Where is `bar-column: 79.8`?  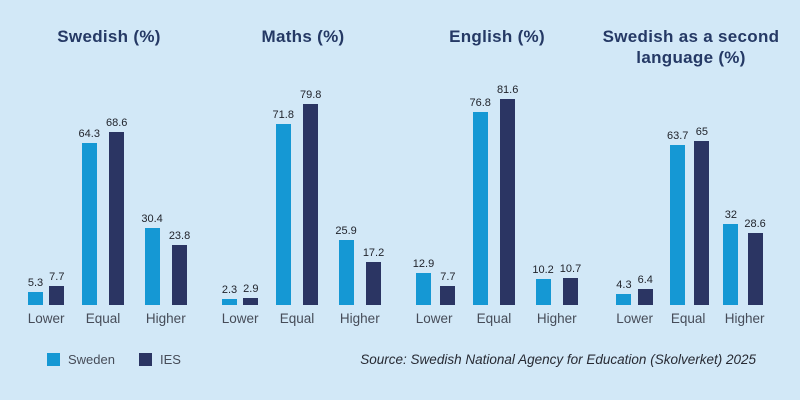
bar-column: 79.8 is located at coordinates (310, 187).